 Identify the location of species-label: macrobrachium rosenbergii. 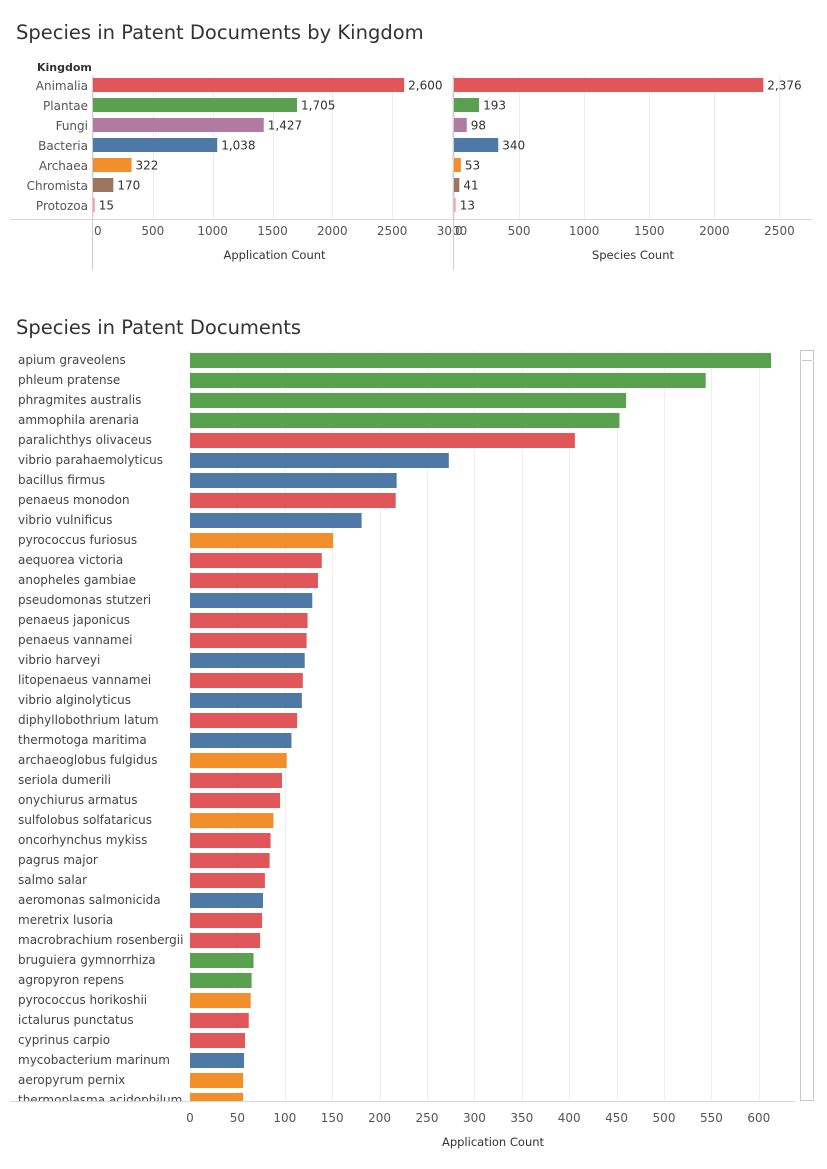
(100, 940).